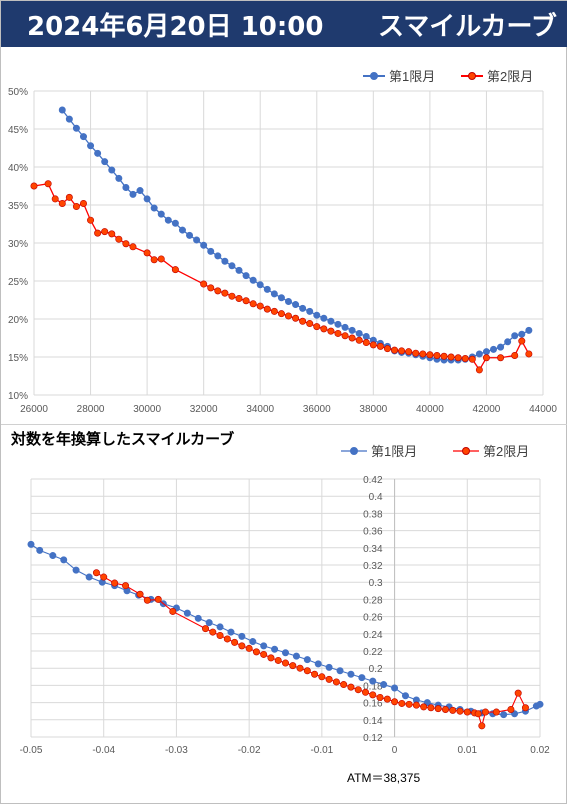 This screenshot has height=804, width=567. I want to click on y-tick-label: 0.18, so click(373, 686).